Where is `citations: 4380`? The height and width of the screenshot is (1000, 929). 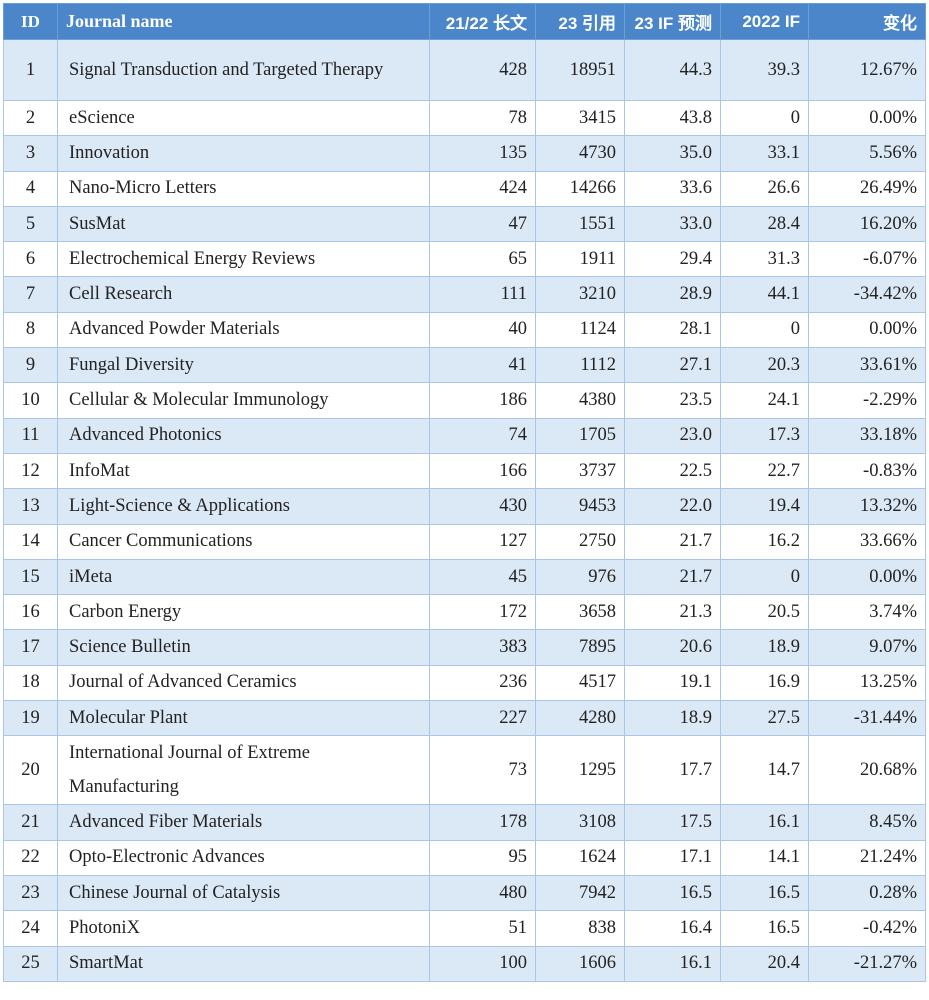
citations: 4380 is located at coordinates (580, 400).